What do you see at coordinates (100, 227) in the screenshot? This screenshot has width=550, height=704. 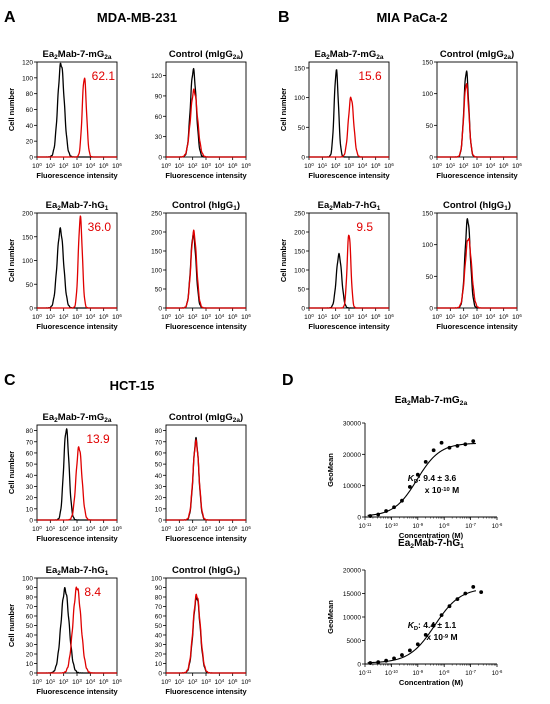 I see `mfi-annotation: 36.0` at bounding box center [100, 227].